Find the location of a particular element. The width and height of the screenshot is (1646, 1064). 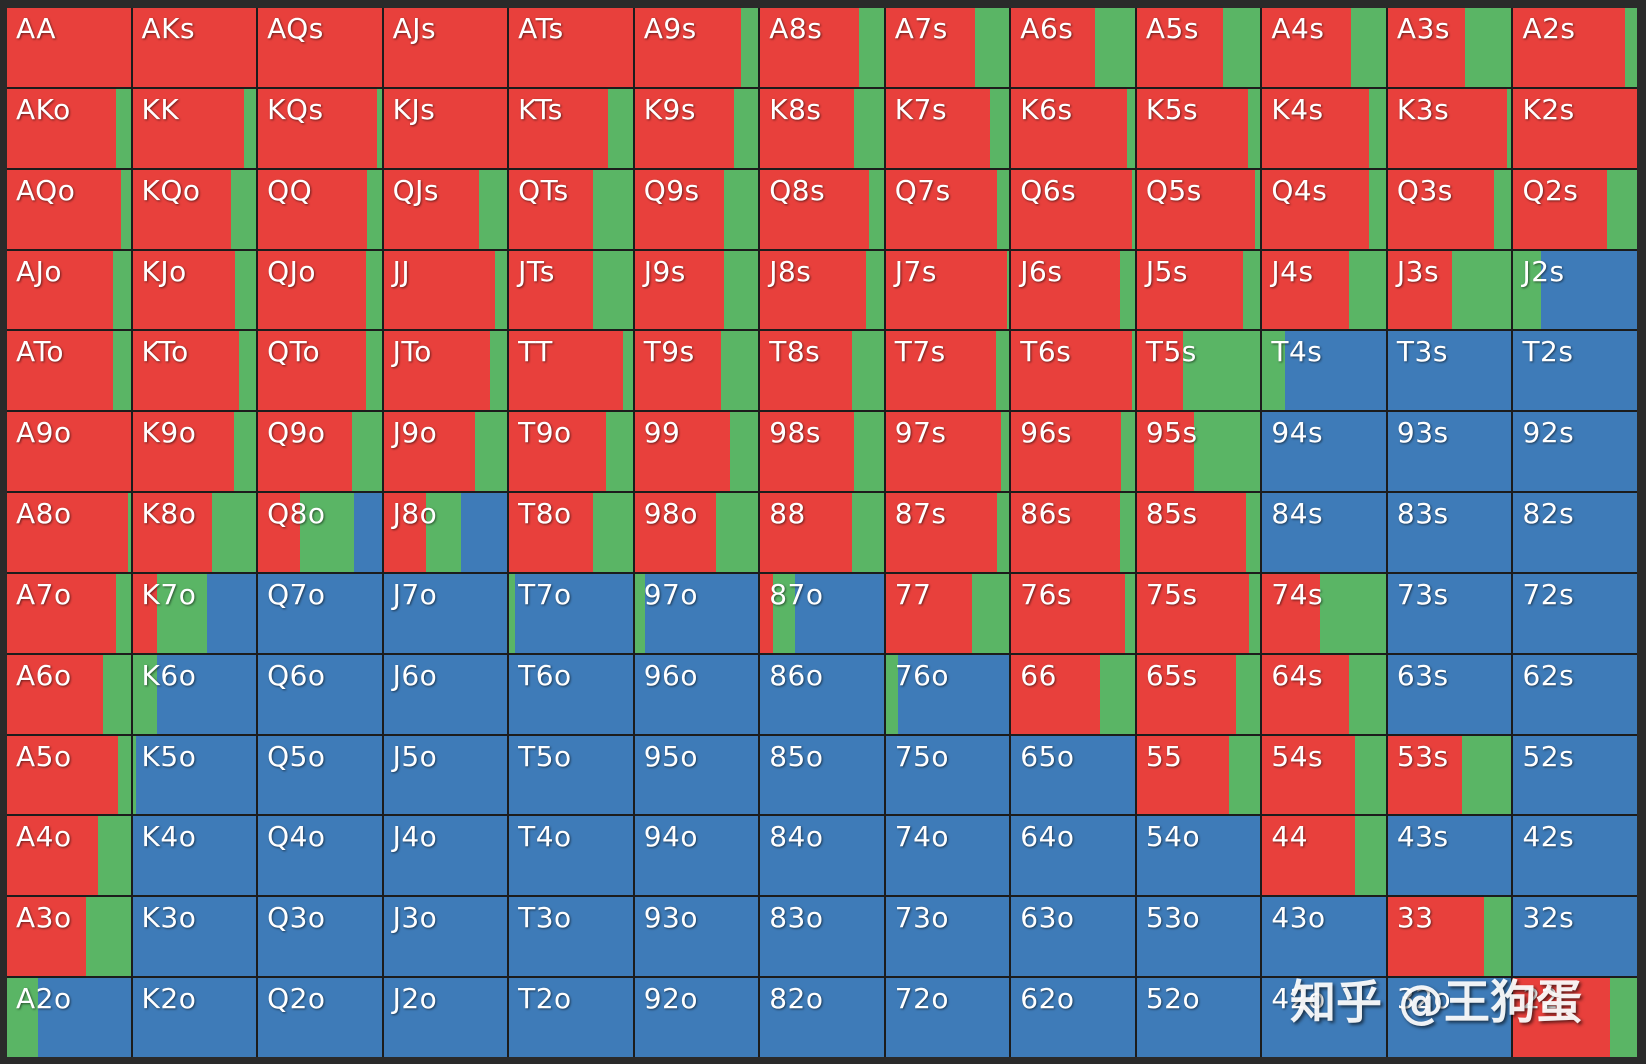

hand-cell-65s: 65s is located at coordinates (1198, 694).